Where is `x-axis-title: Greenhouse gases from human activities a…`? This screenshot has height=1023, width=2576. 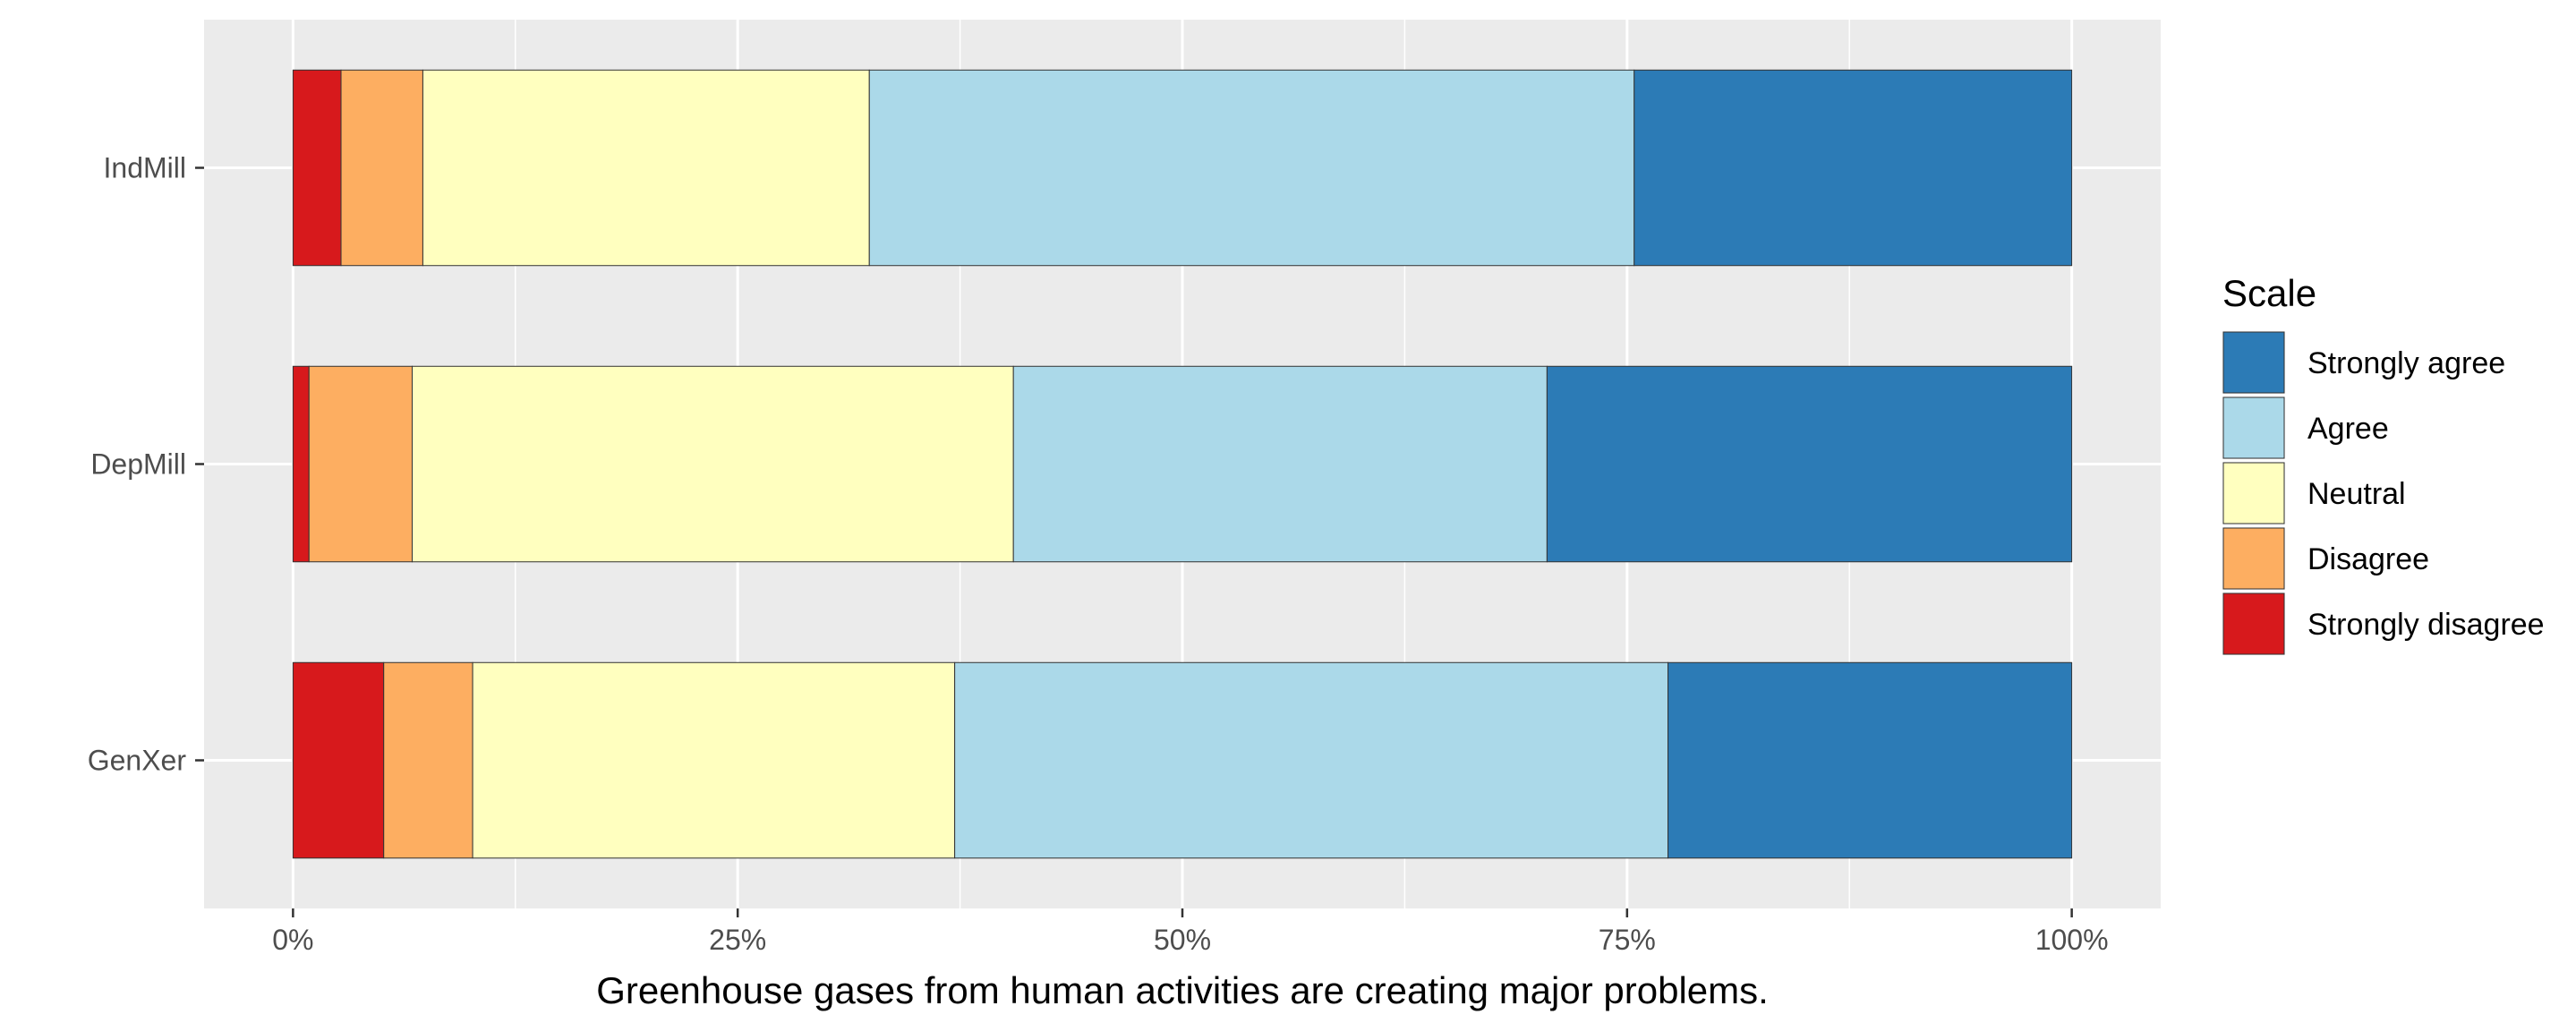
x-axis-title: Greenhouse gases from human activities a… is located at coordinates (1182, 990).